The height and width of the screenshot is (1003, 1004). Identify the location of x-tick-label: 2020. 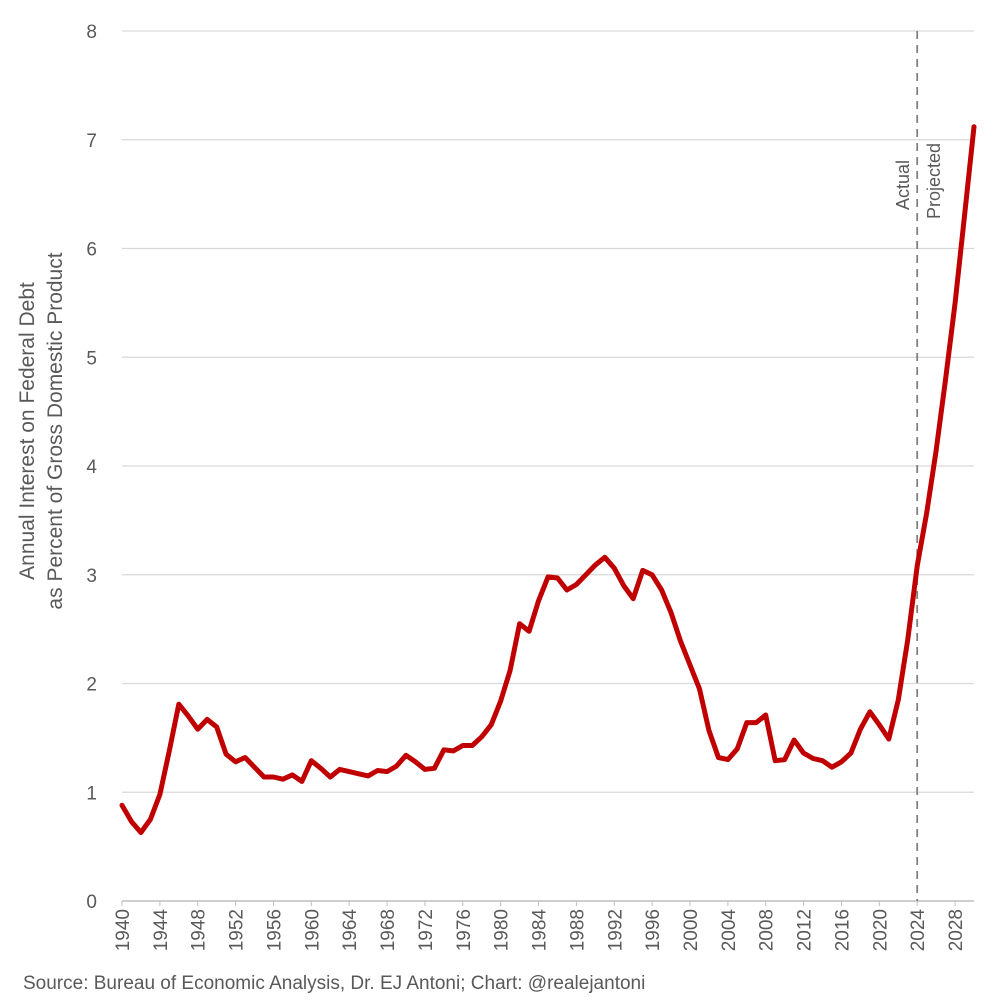
(880, 930).